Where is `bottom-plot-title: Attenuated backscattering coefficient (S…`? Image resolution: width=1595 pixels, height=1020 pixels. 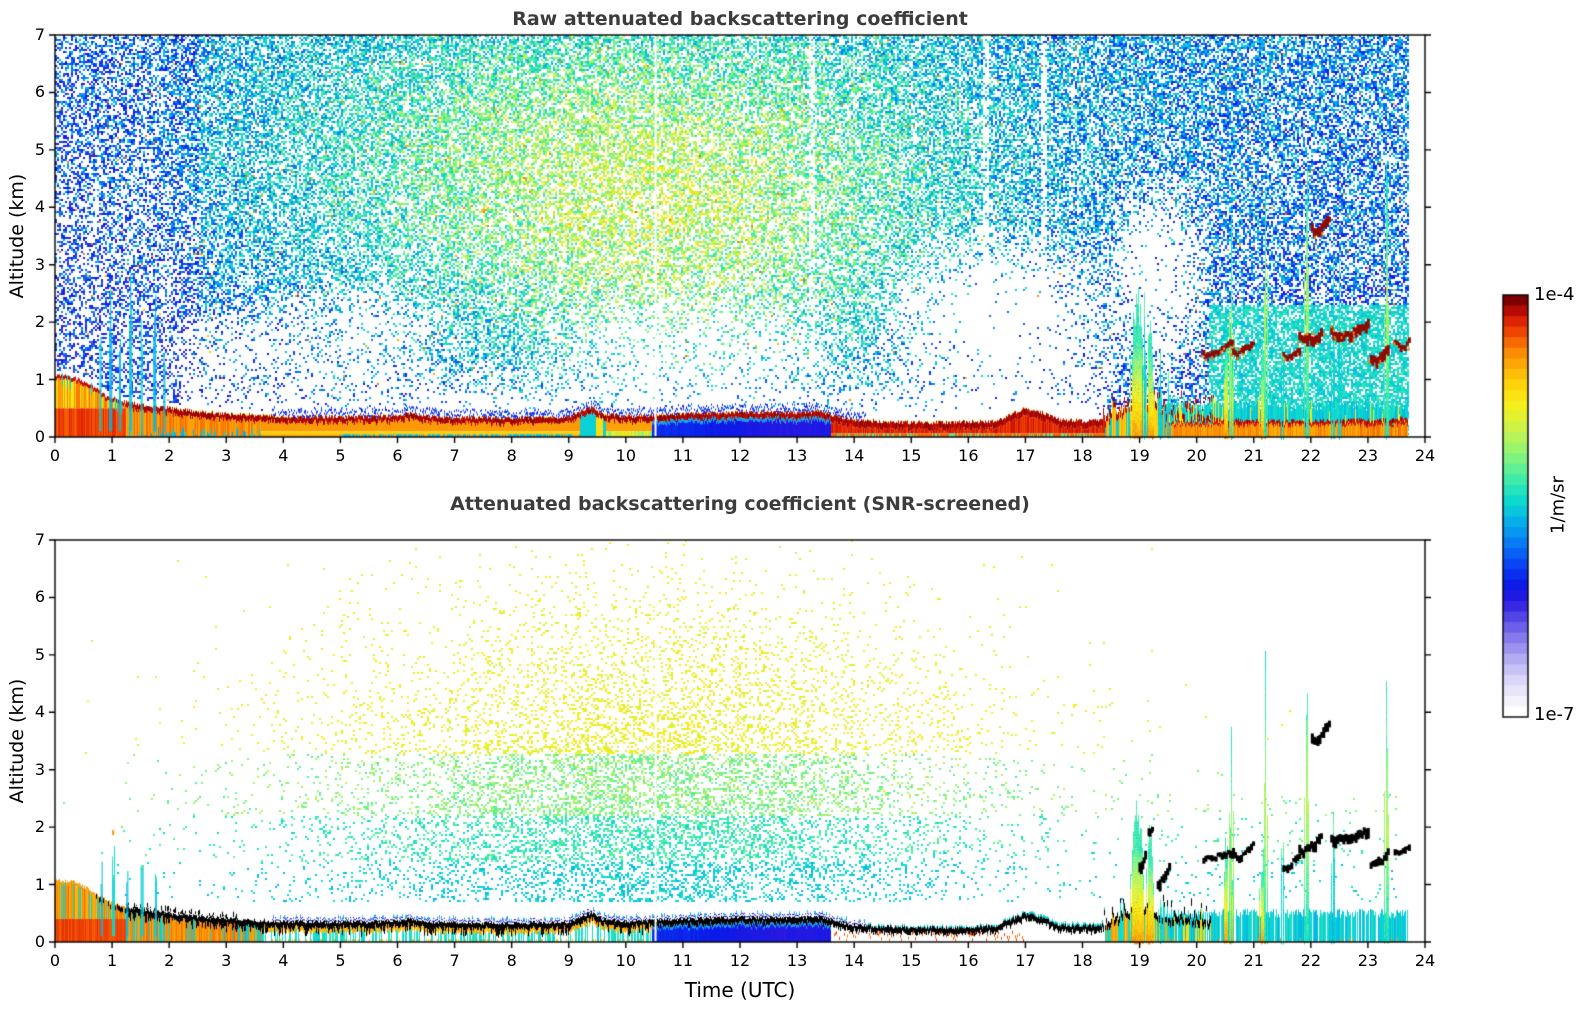
bottom-plot-title: Attenuated backscattering coefficient (S… is located at coordinates (740, 504).